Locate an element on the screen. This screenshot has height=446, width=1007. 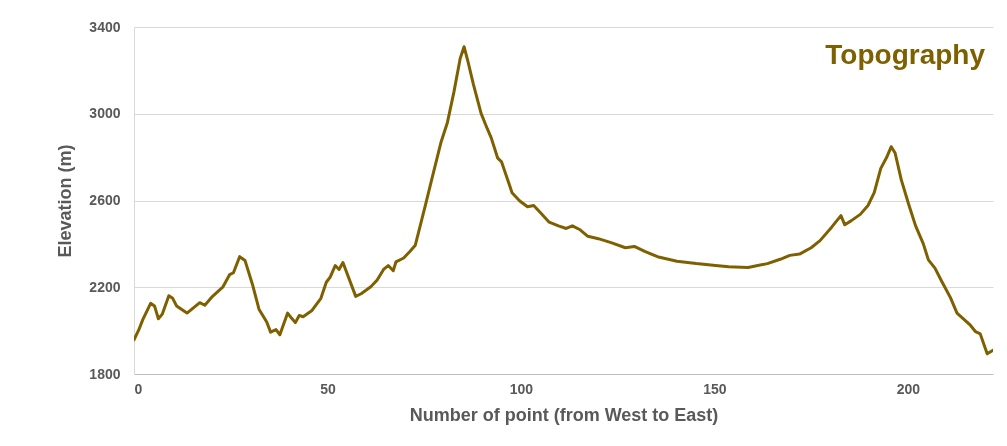
y-axis-title: Elevation (m) is located at coordinates (65, 201).